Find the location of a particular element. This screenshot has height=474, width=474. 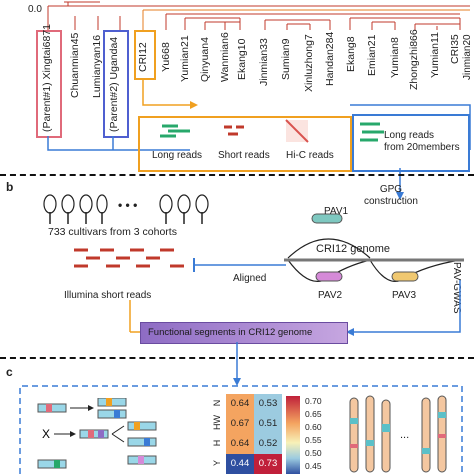

pan-genome-graph is located at coordinates (374, 247).